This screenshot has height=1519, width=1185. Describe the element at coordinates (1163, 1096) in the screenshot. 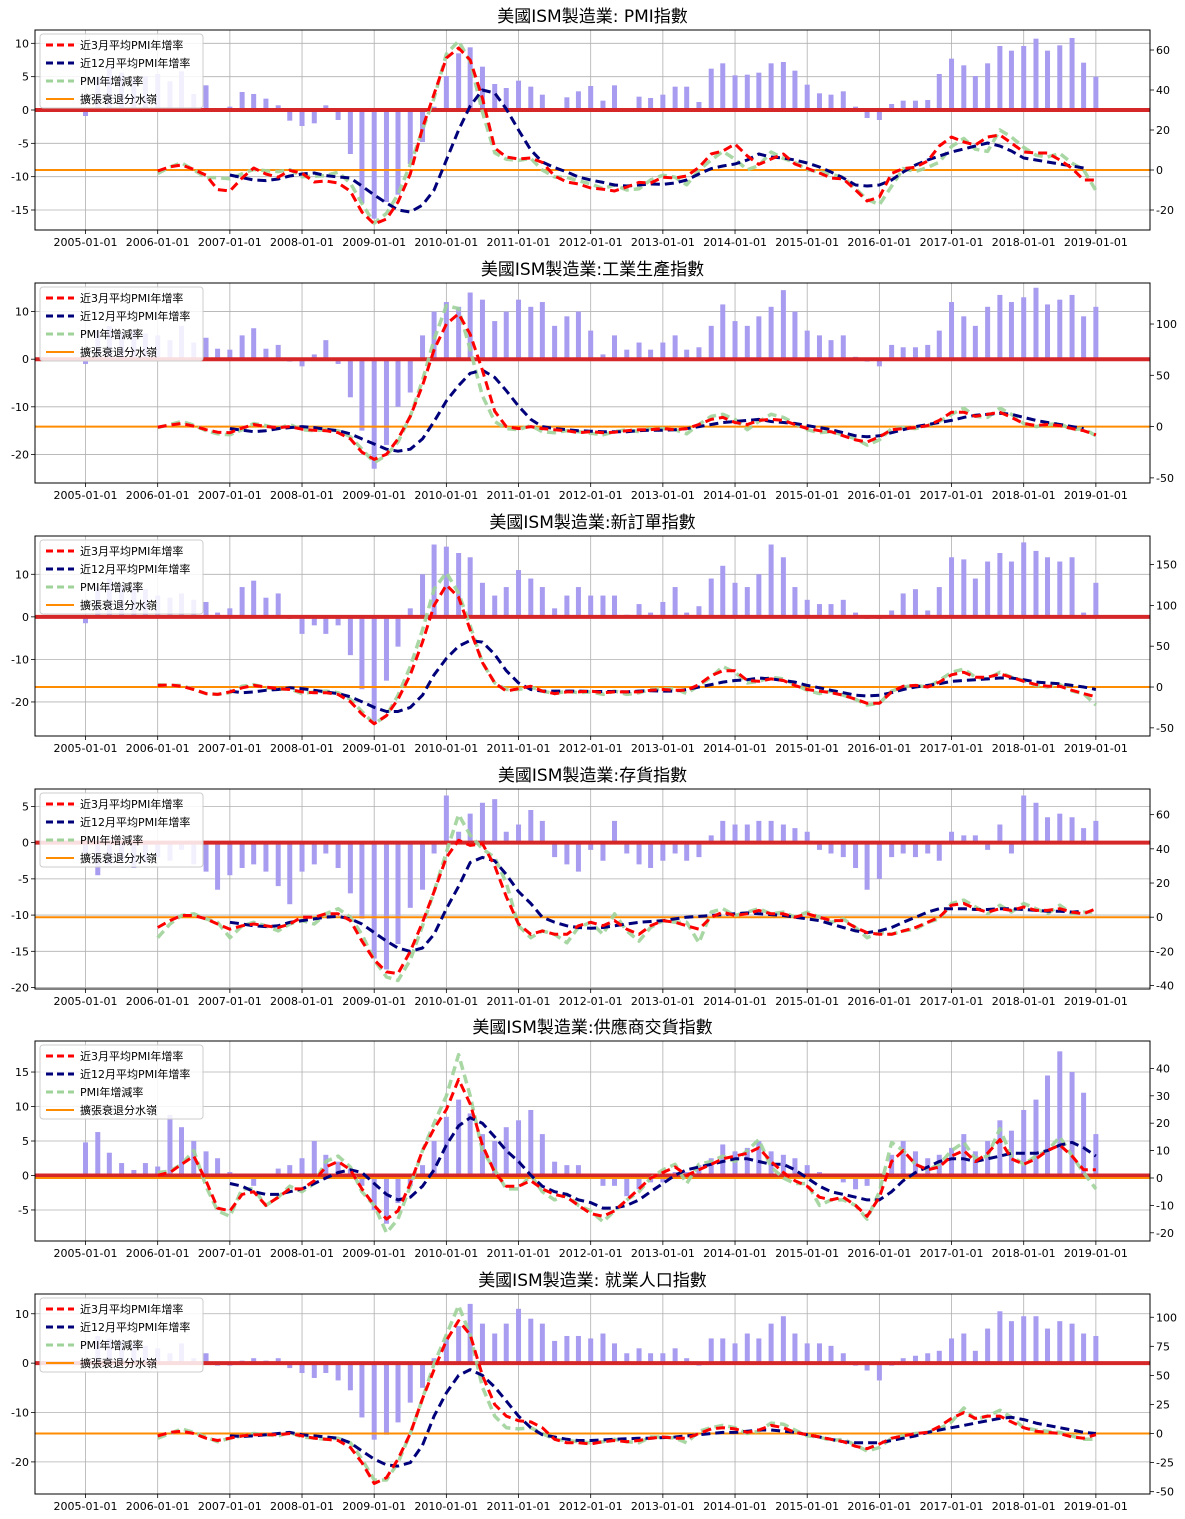

I see `y-right-tick-label: 30` at that location.